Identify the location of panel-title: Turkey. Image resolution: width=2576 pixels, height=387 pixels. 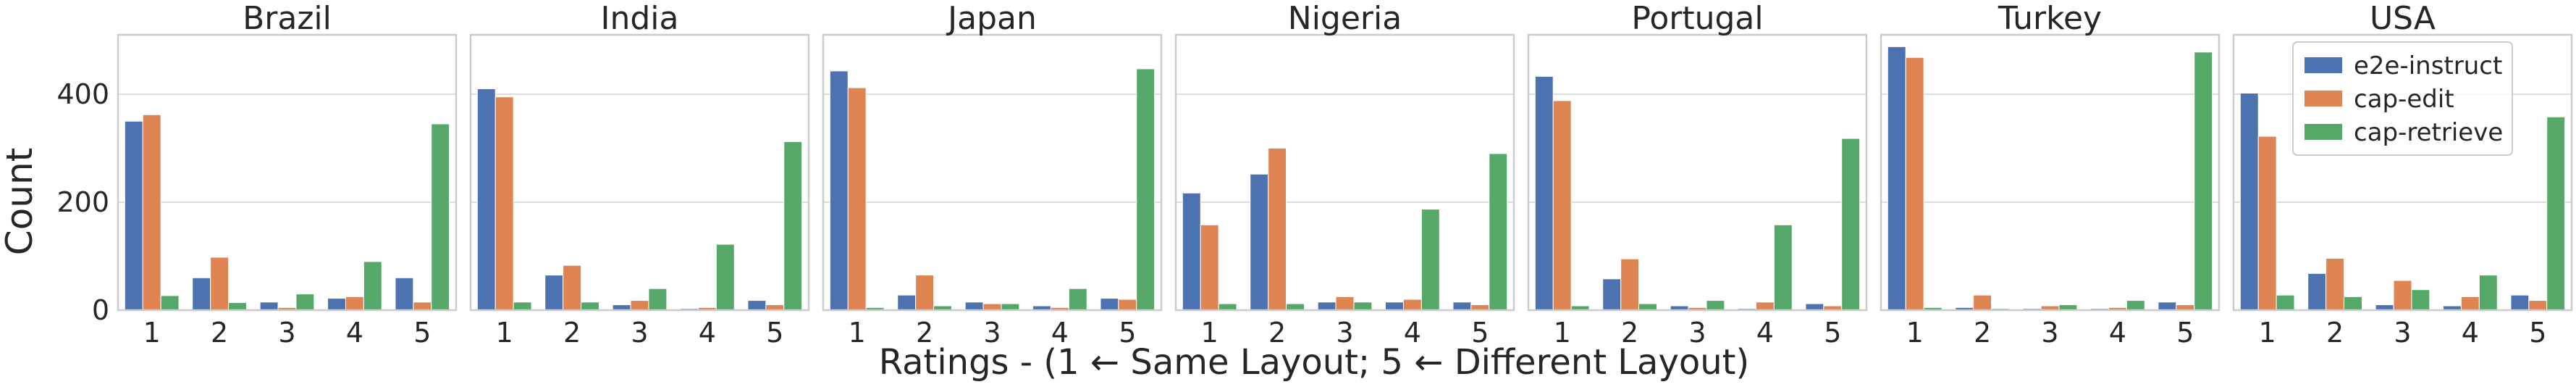
(2050, 18).